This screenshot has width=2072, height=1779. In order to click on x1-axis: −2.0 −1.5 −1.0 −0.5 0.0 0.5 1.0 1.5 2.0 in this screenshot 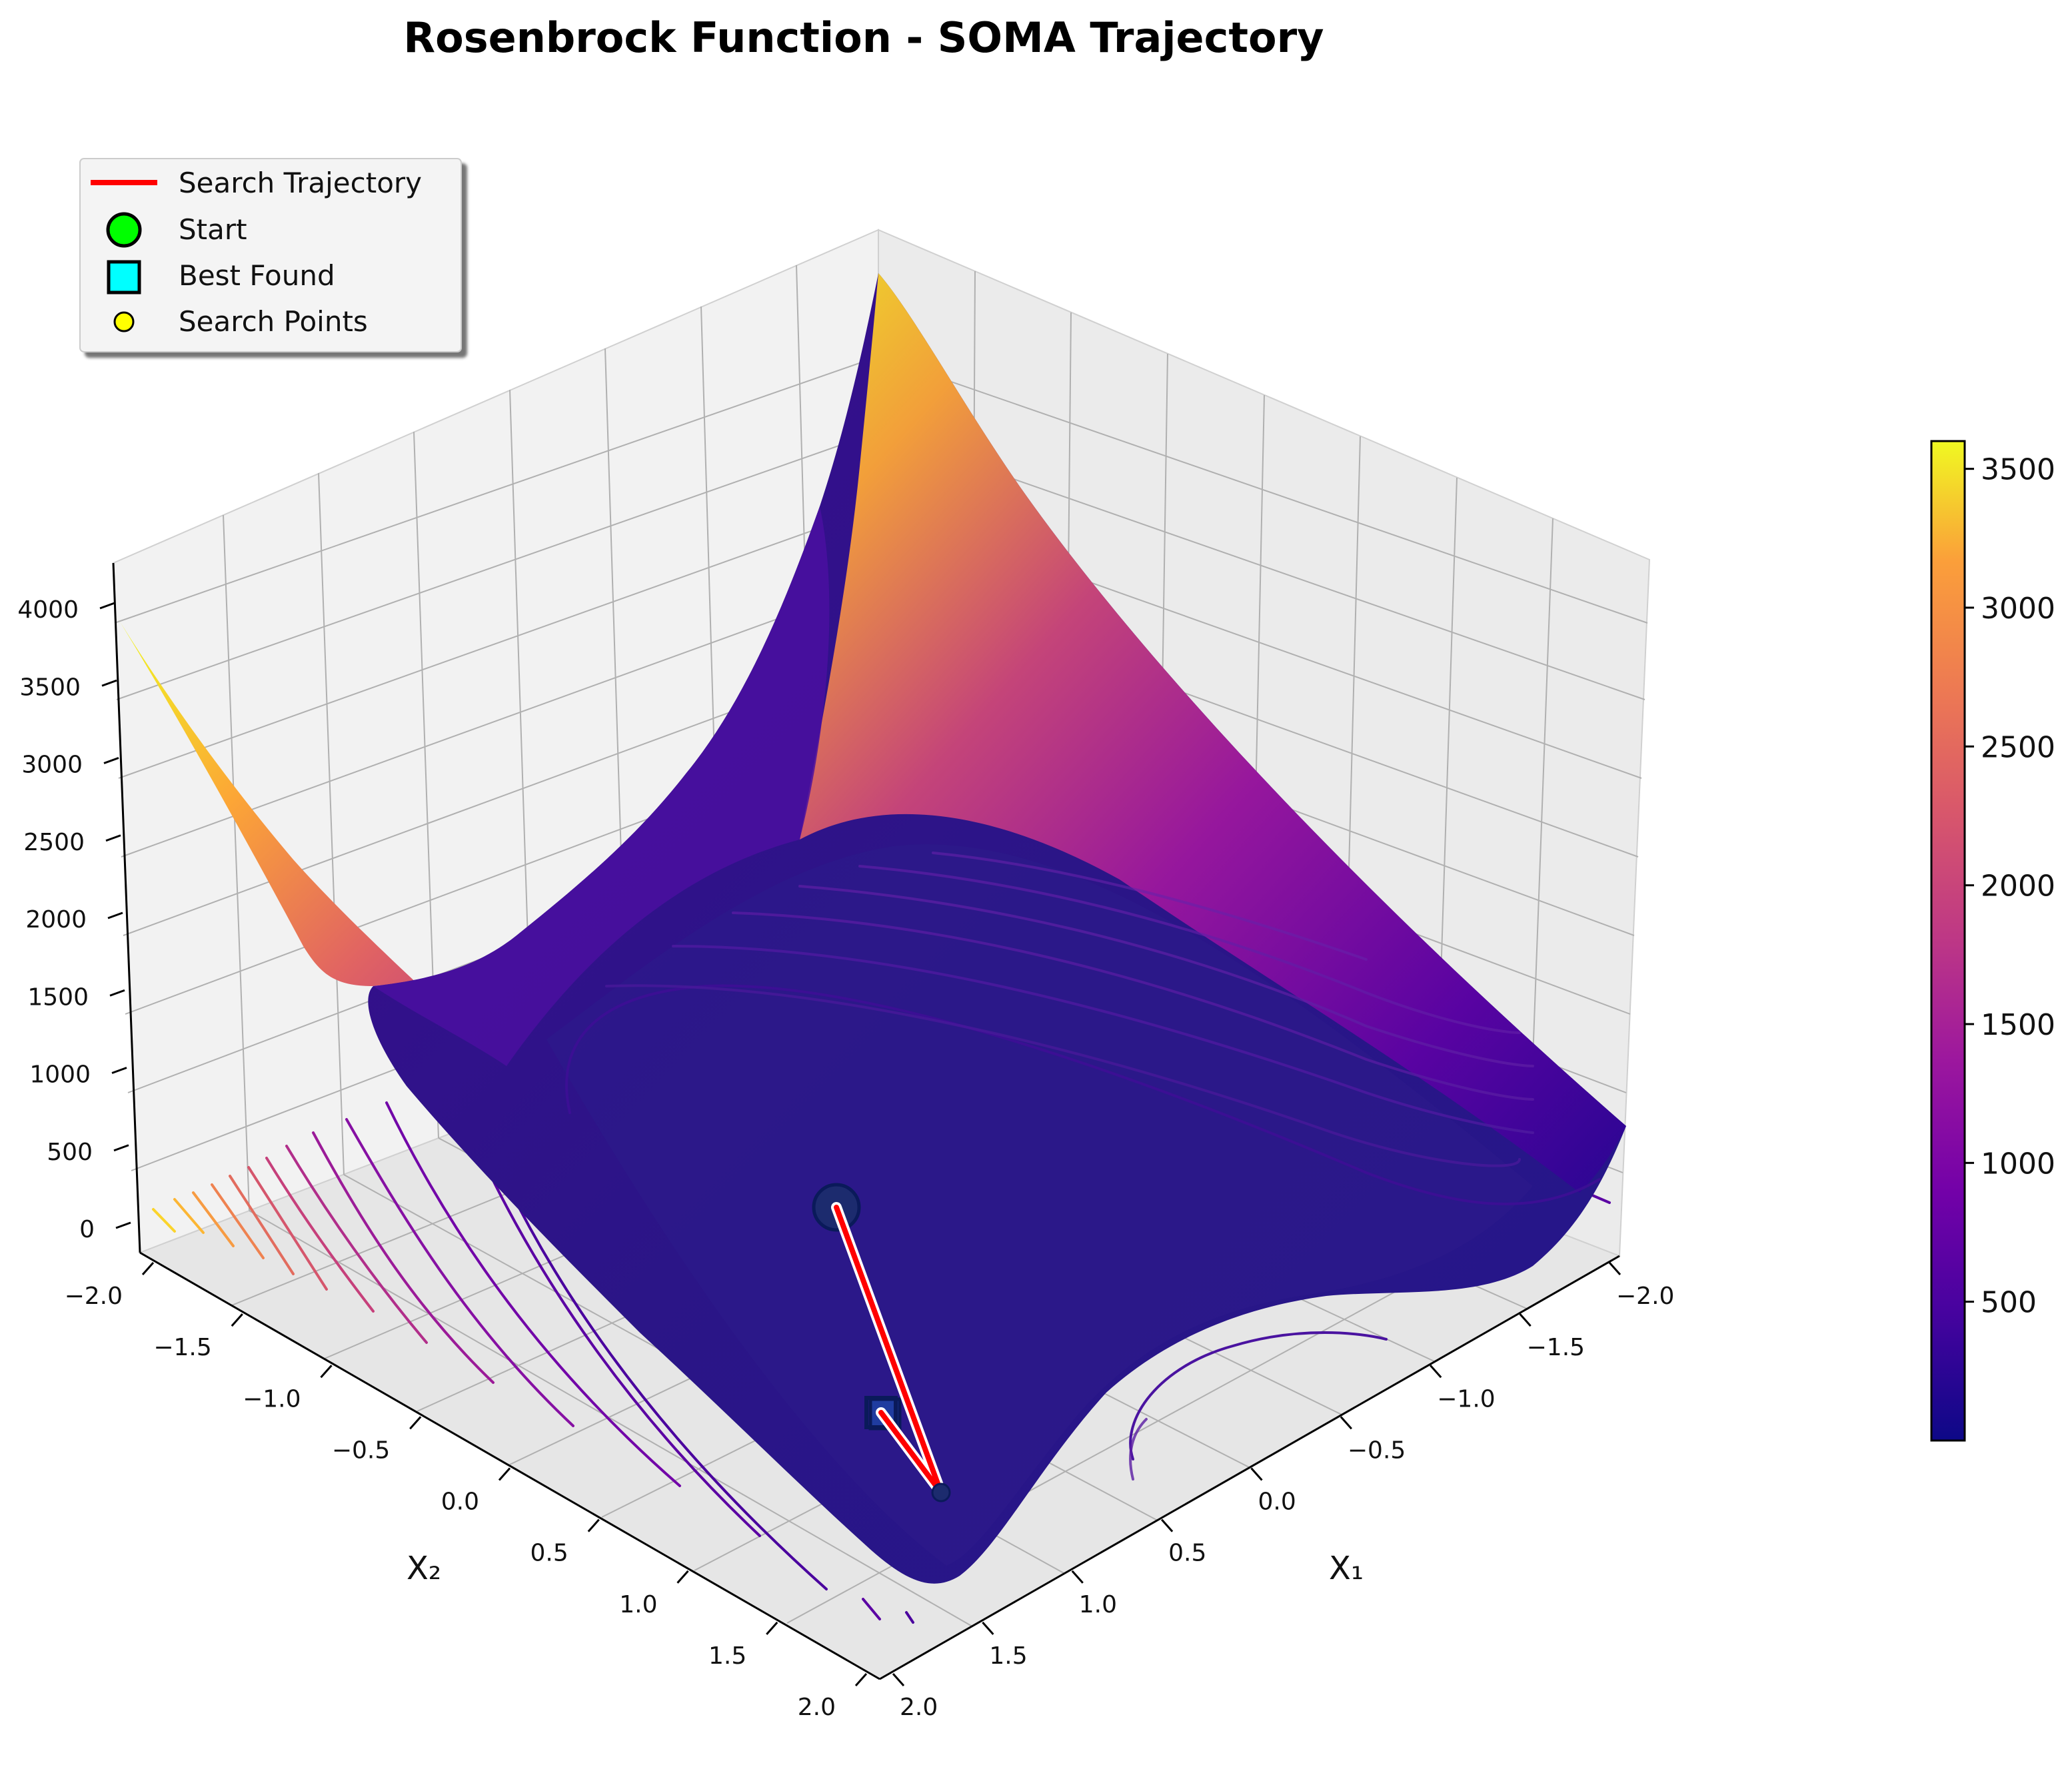, I will do `click(1283, 1491)`.